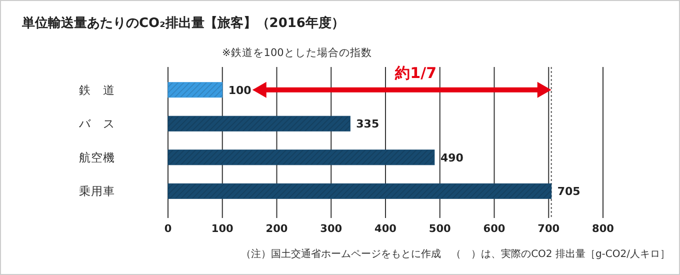 The image size is (680, 275). I want to click on x-tick-label: 100, so click(222, 229).